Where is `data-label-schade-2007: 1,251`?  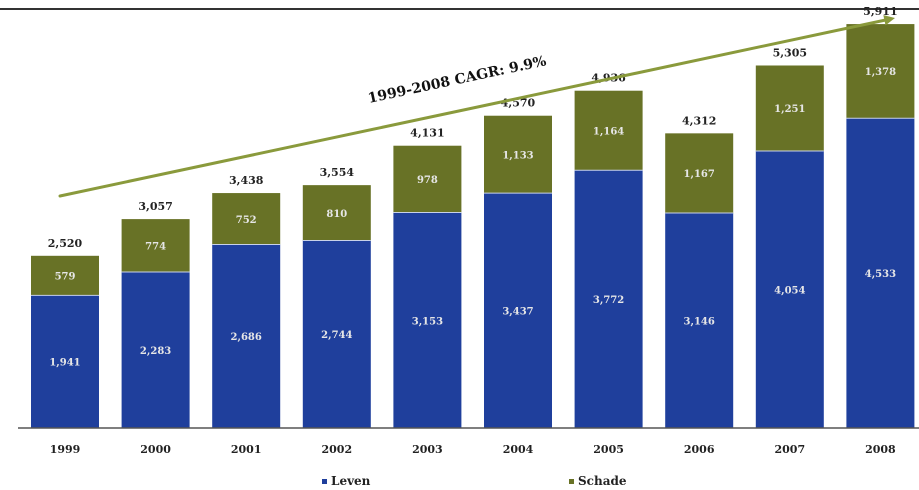 data-label-schade-2007: 1,251 is located at coordinates (789, 109).